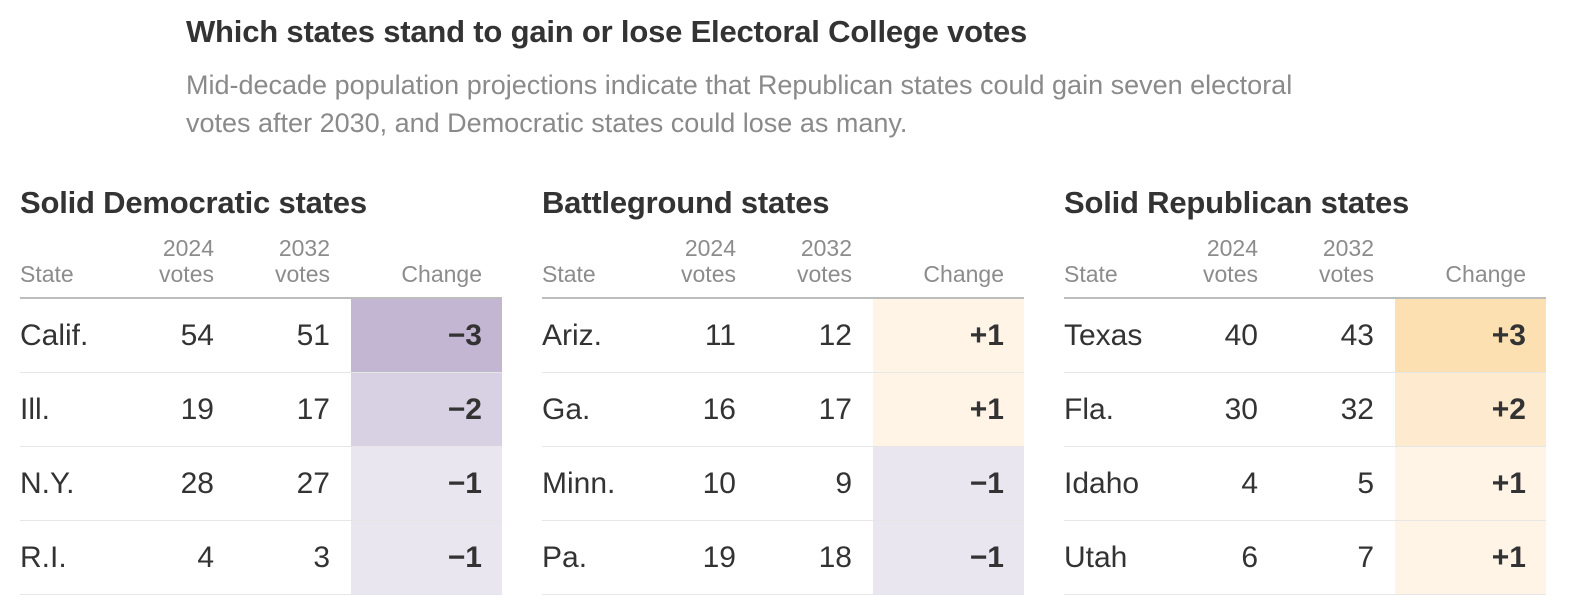 The height and width of the screenshot is (616, 1574). Describe the element at coordinates (321, 557) in the screenshot. I see `votes-2032: 3` at that location.